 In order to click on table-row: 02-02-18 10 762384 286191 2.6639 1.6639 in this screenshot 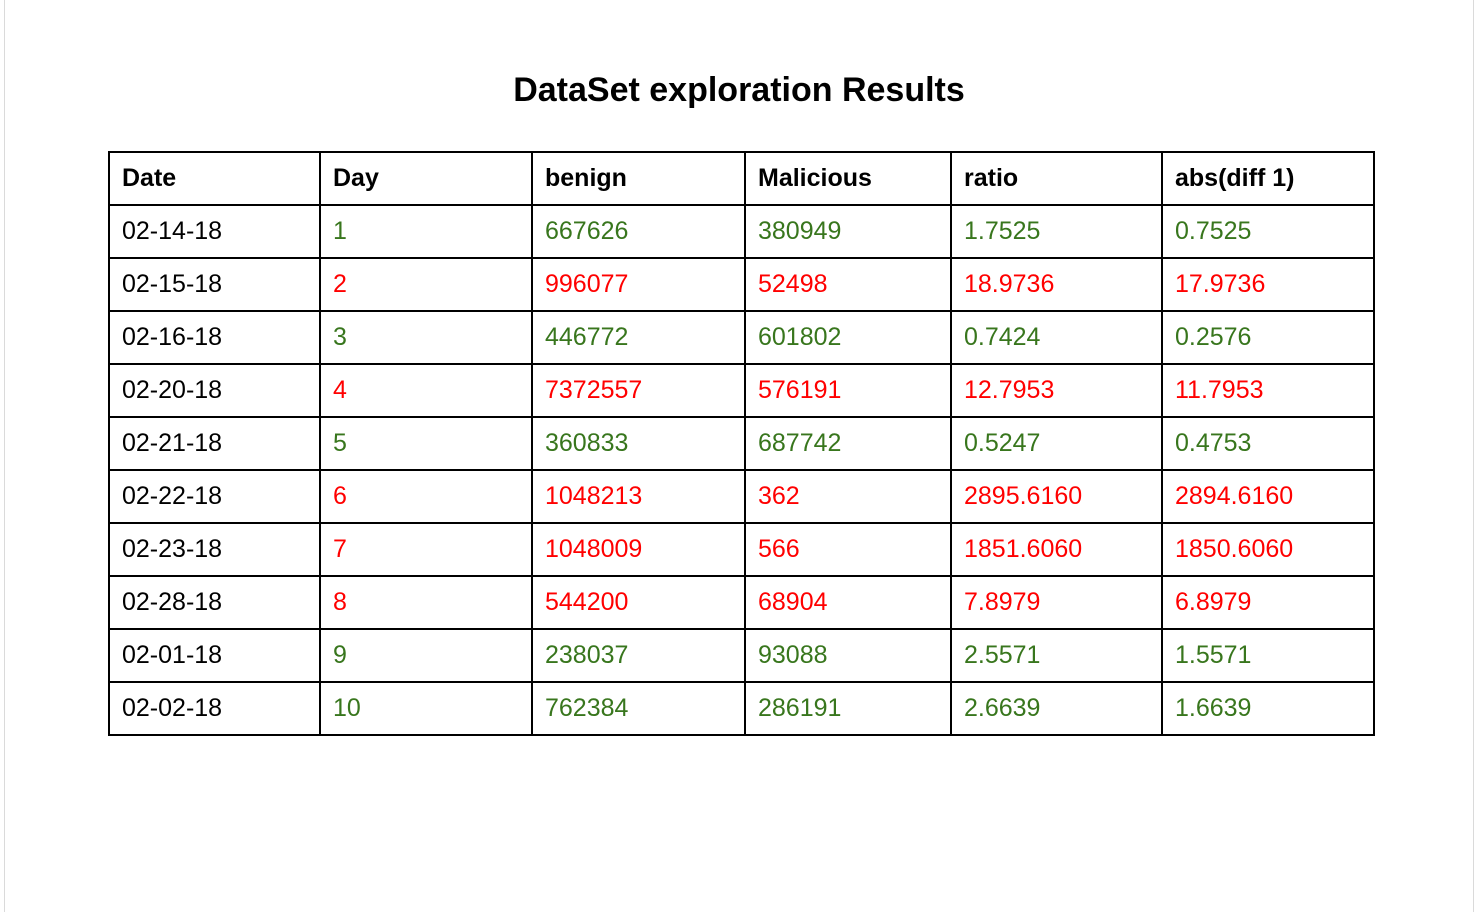, I will do `click(741, 708)`.